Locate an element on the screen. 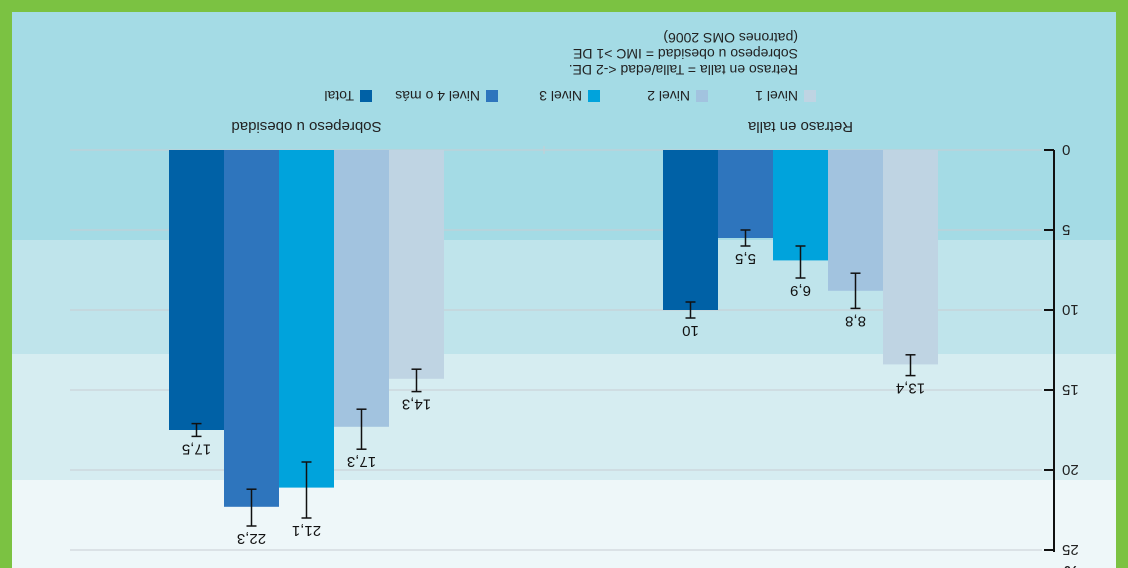 The height and width of the screenshot is (568, 1128). legend-label-0: Nivel 1 is located at coordinates (776, 96).